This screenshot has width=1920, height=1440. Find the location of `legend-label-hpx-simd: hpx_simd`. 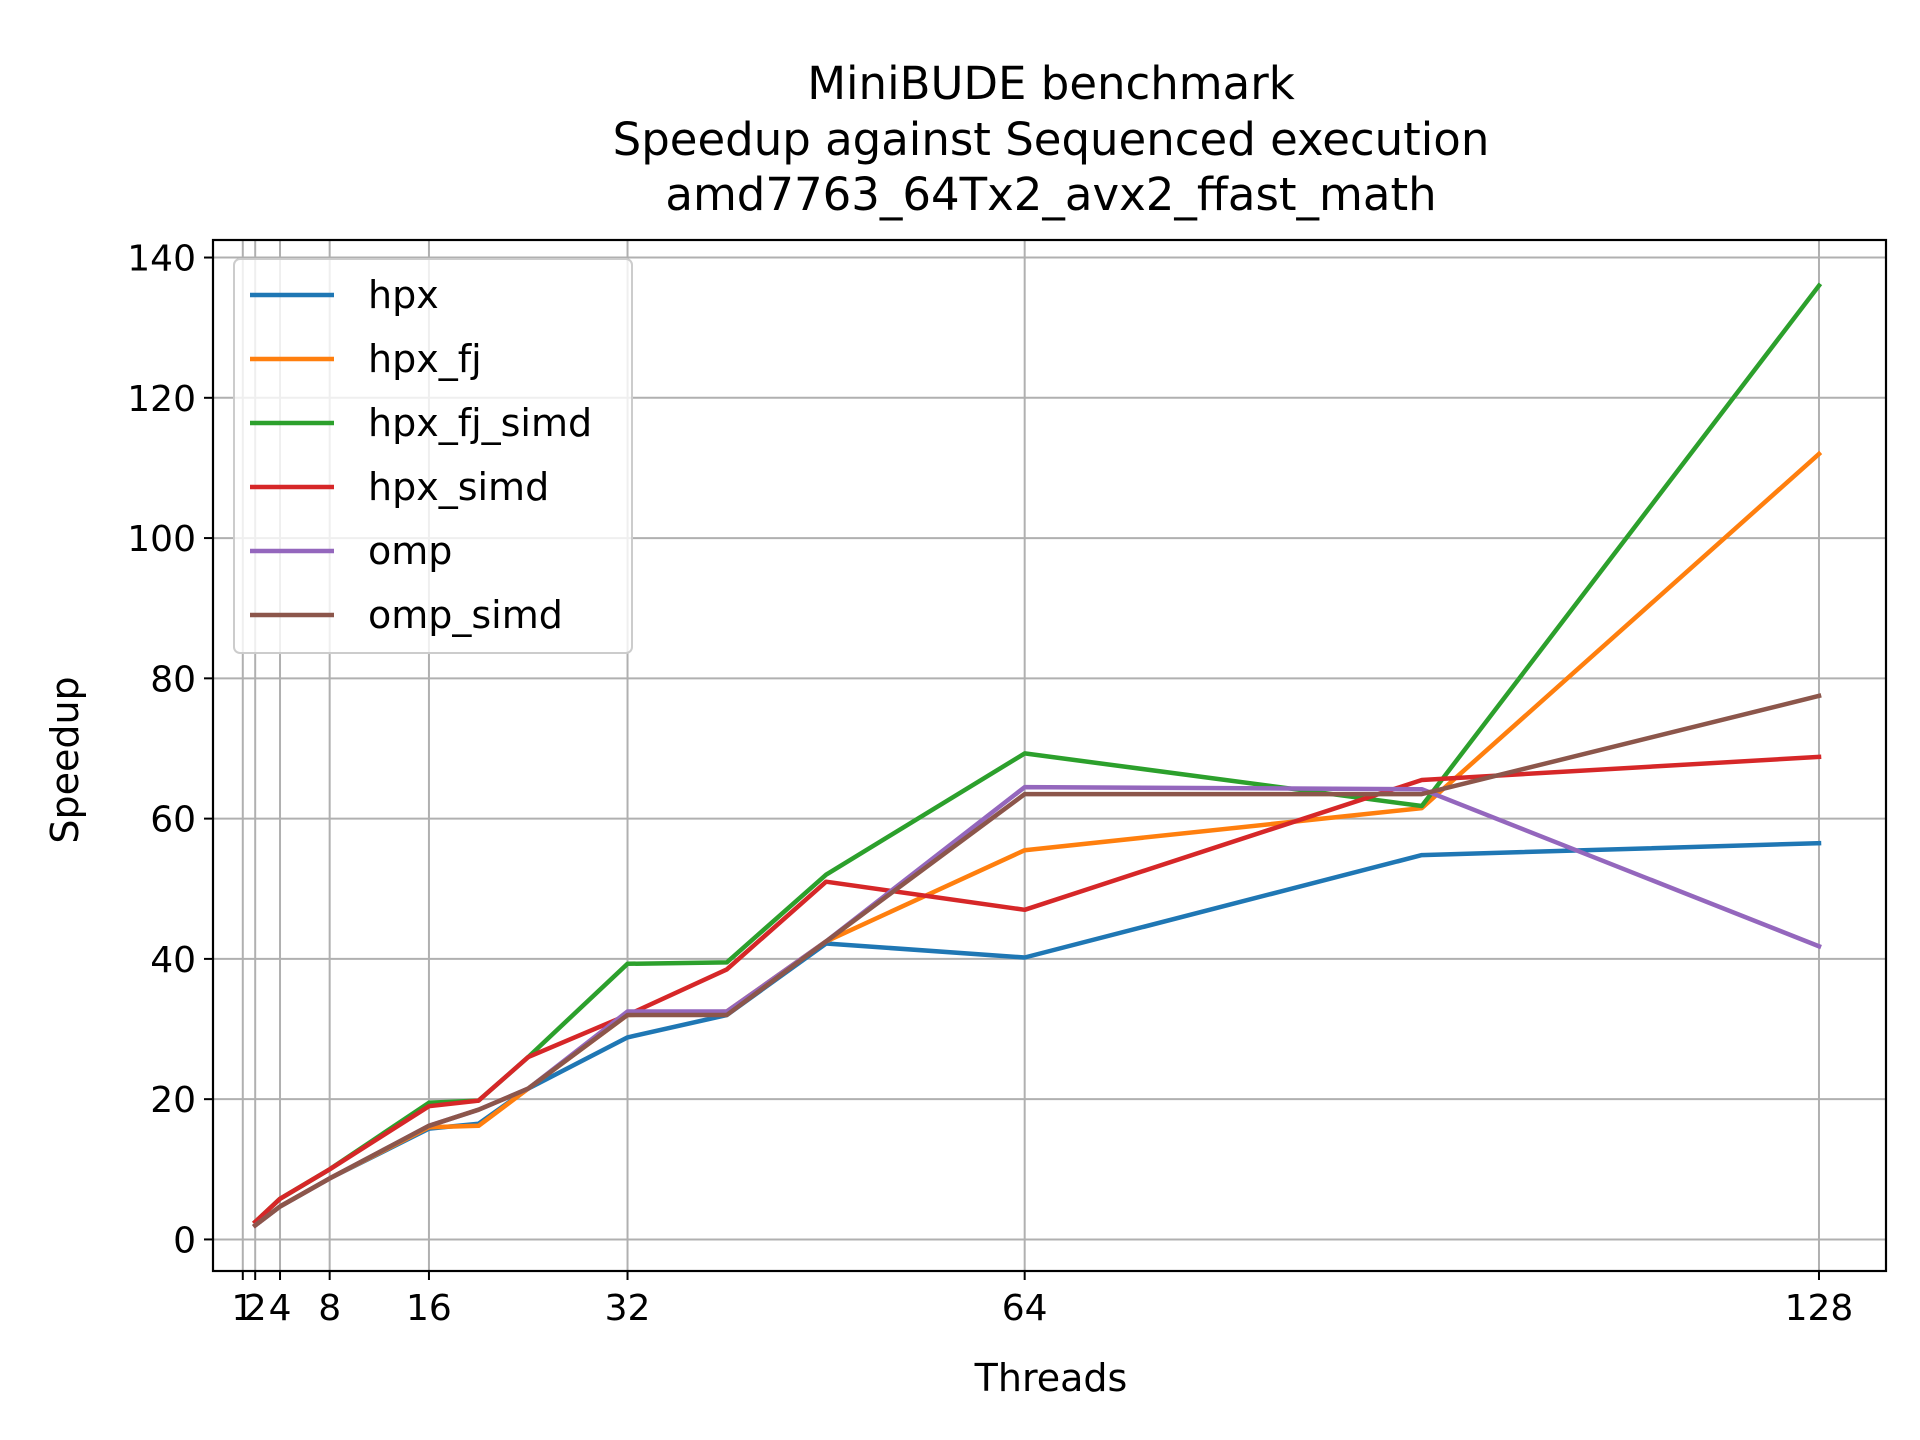

legend-label-hpx-simd: hpx_simd is located at coordinates (458, 487).